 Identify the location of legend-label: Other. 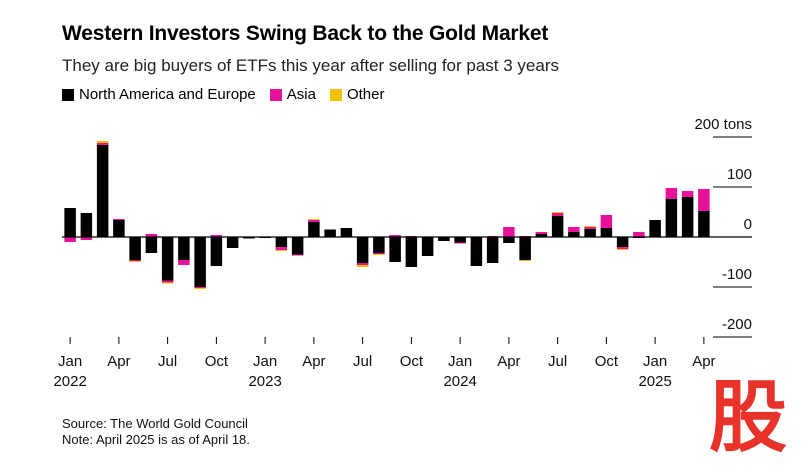
(365, 94).